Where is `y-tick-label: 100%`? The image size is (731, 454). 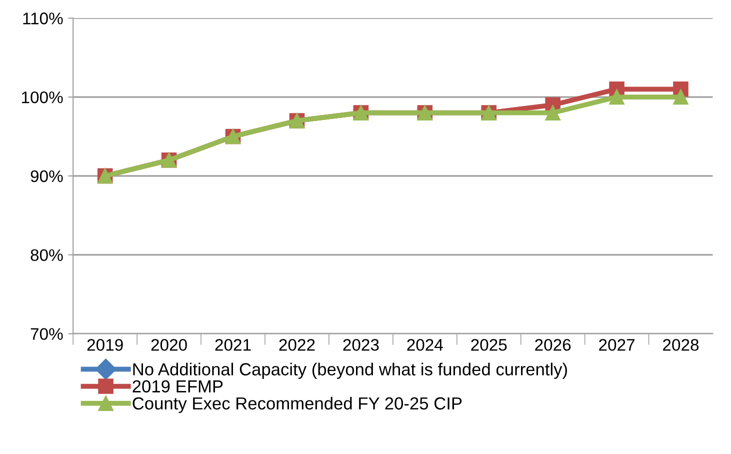
y-tick-label: 100% is located at coordinates (42, 97).